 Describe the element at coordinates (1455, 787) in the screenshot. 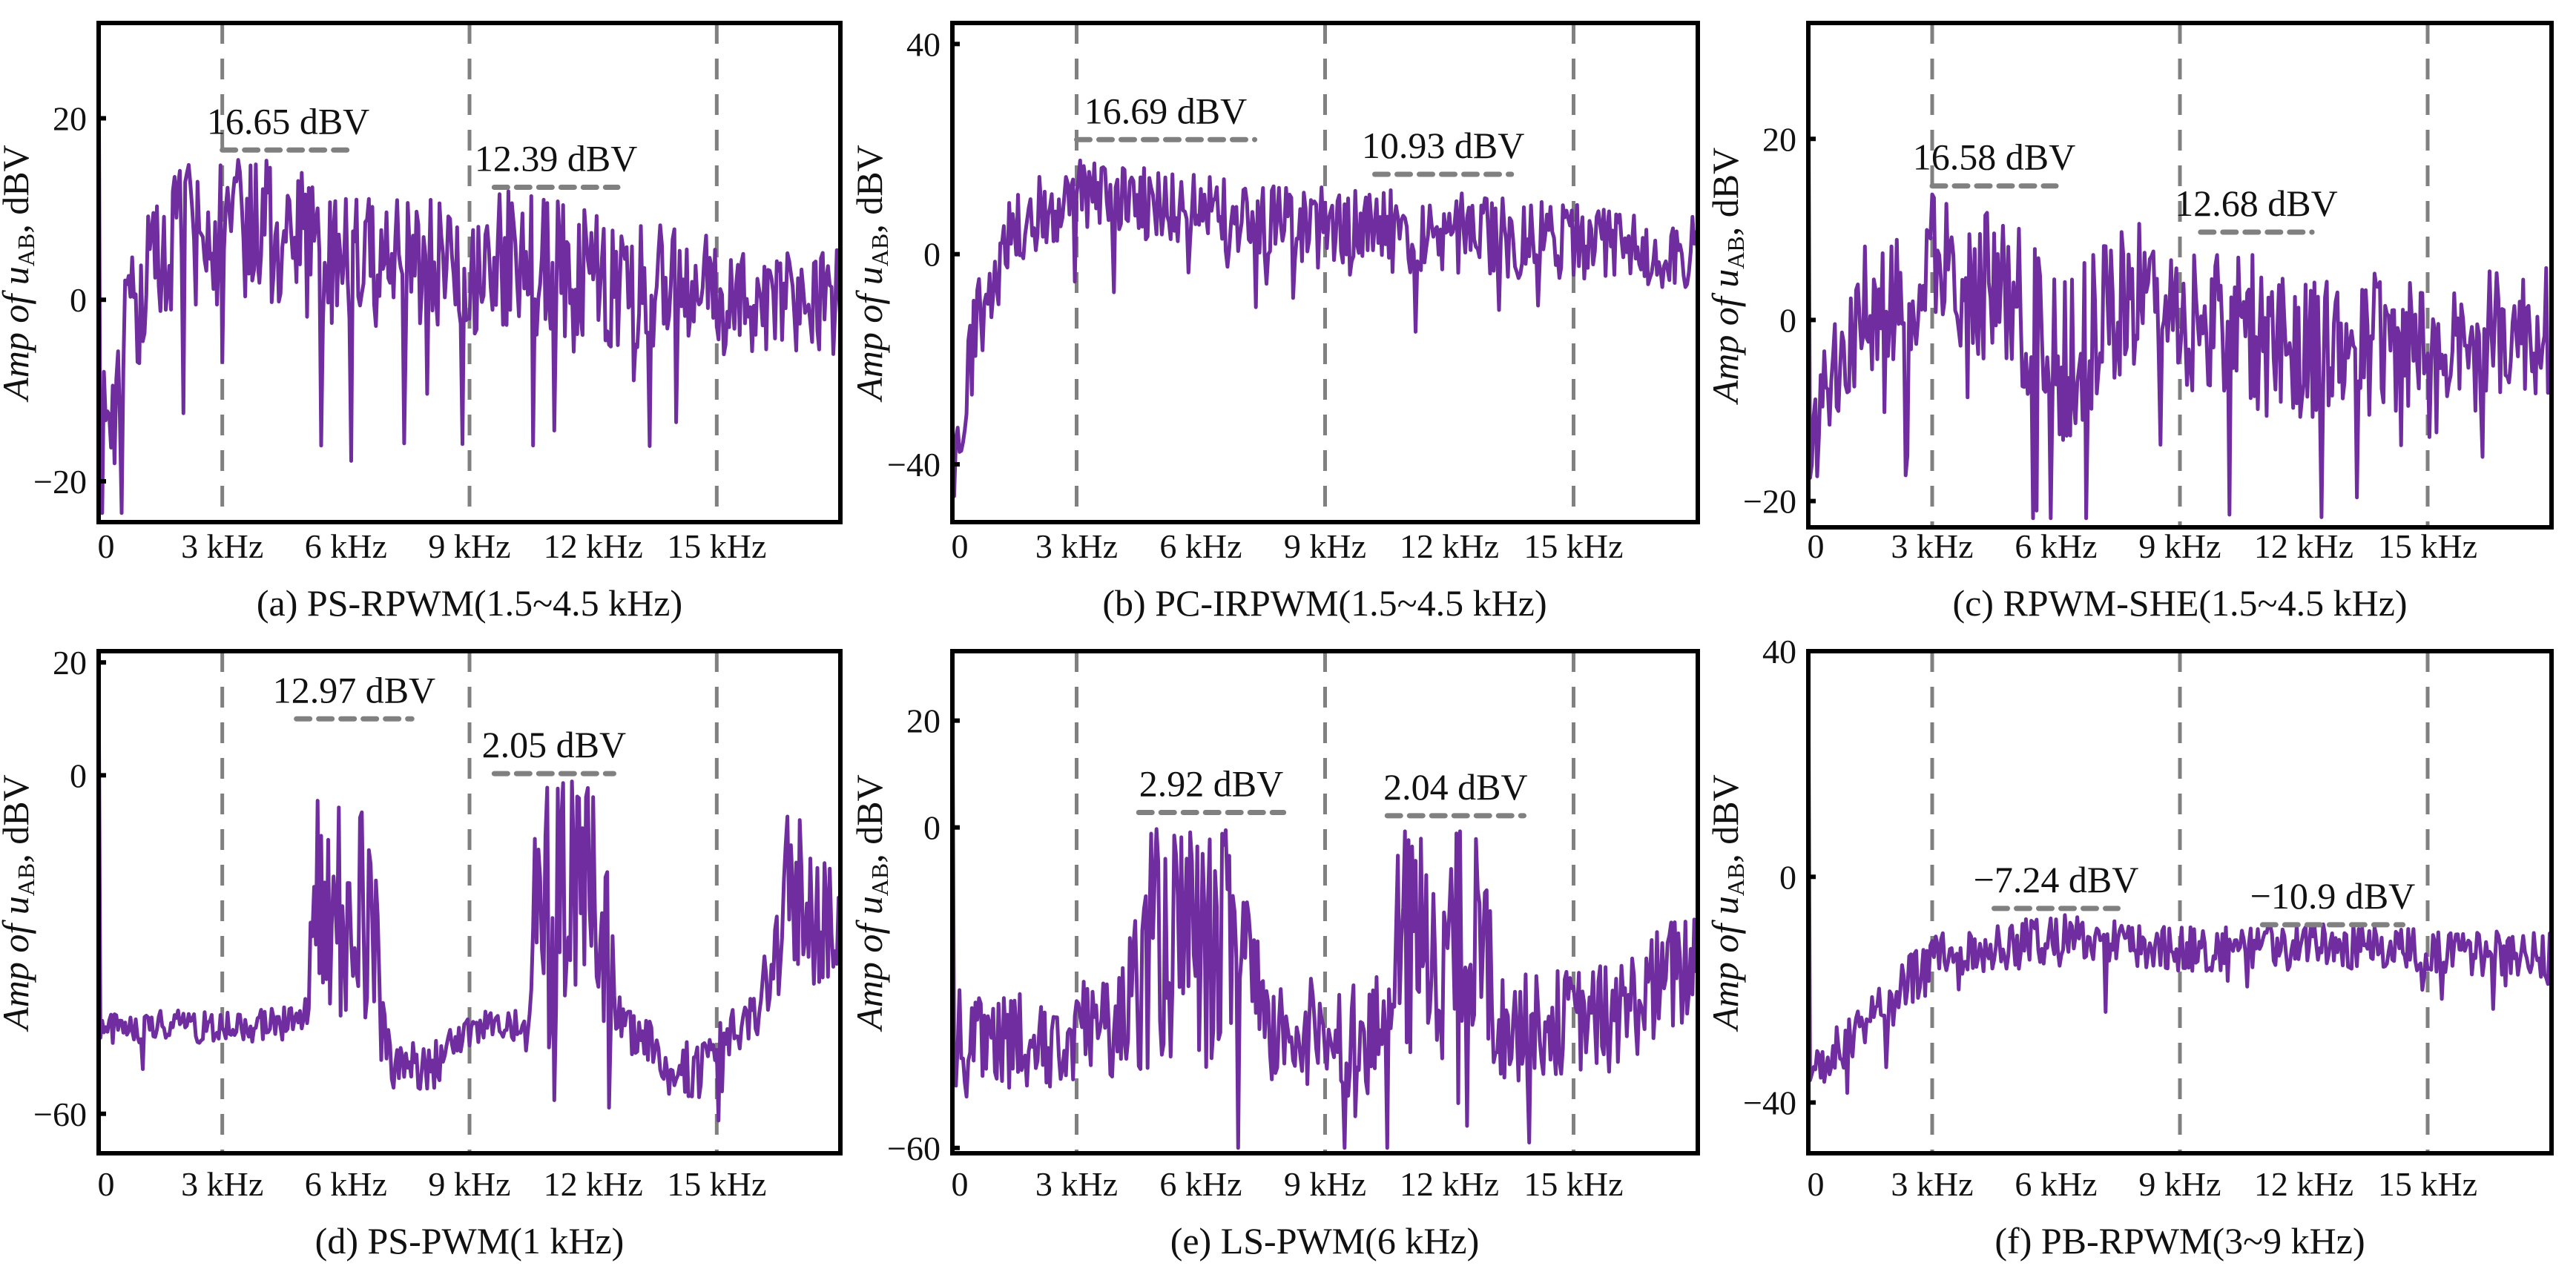

I see `peak-annotation: 2.04 dBV` at that location.